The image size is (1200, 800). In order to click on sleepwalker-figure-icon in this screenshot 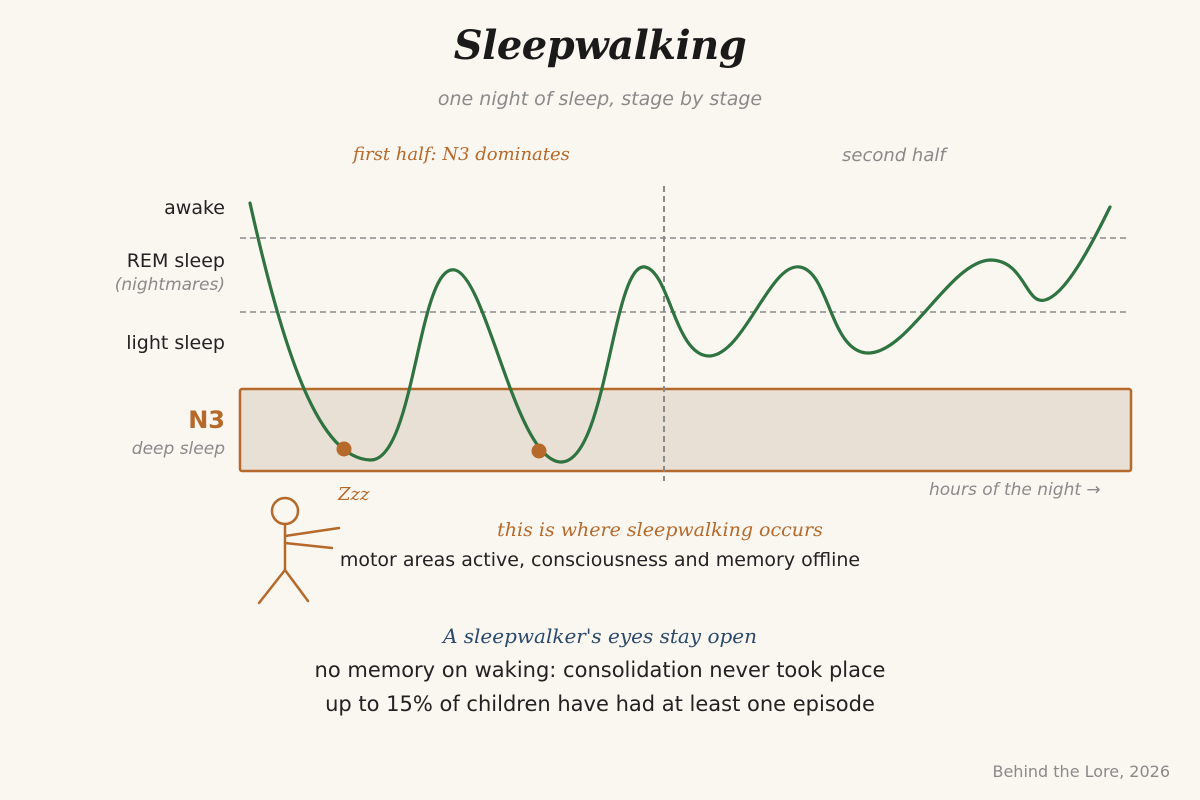, I will do `click(299, 550)`.